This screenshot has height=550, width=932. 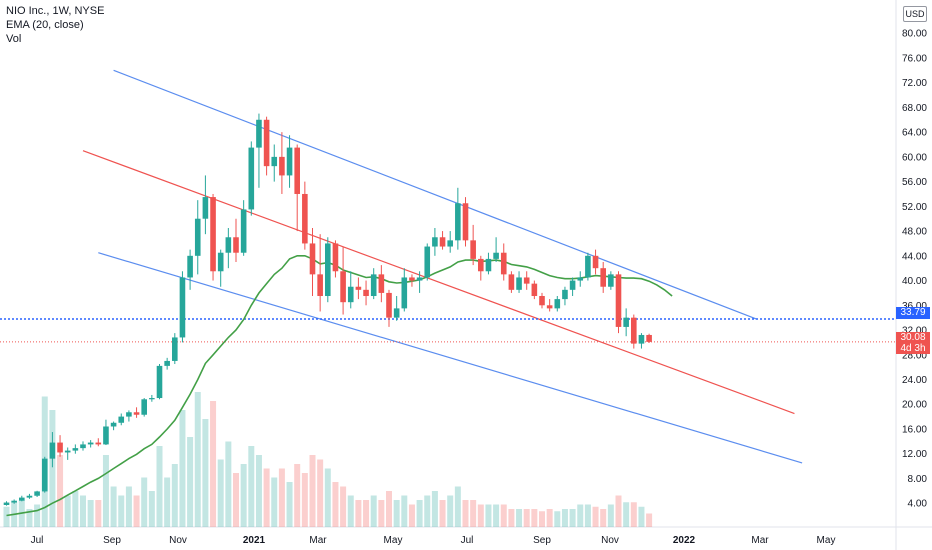 I want to click on x-tick-label: Jul, so click(x=467, y=540).